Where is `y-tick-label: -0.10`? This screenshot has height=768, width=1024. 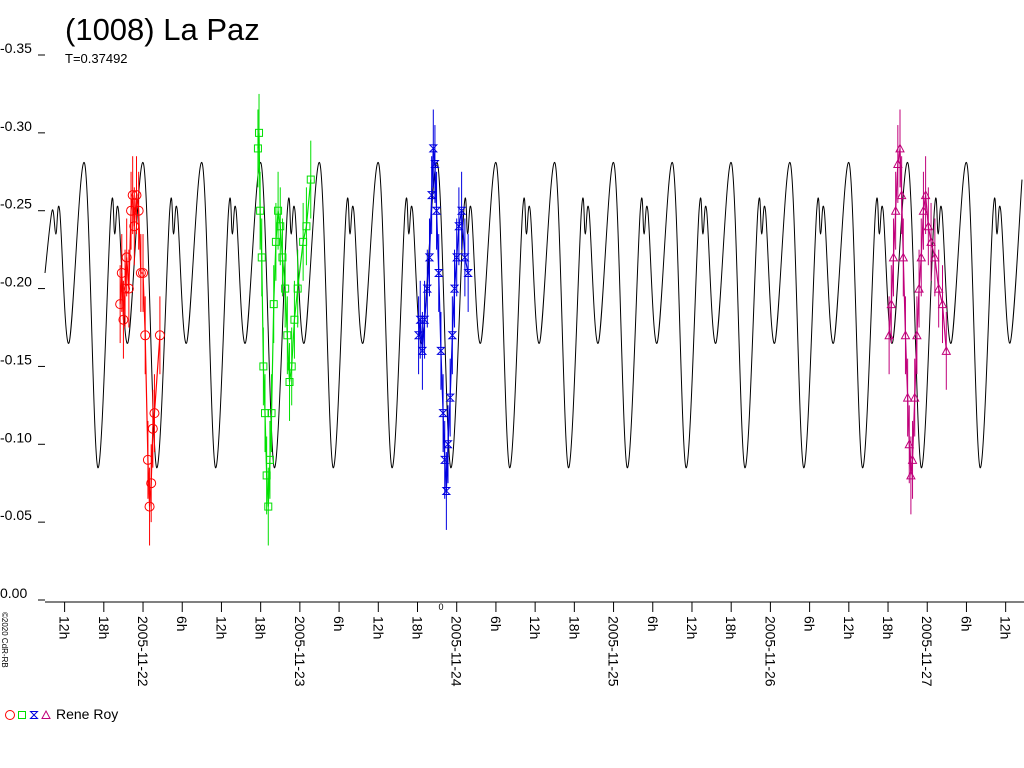
y-tick-label: -0.10 is located at coordinates (16, 437).